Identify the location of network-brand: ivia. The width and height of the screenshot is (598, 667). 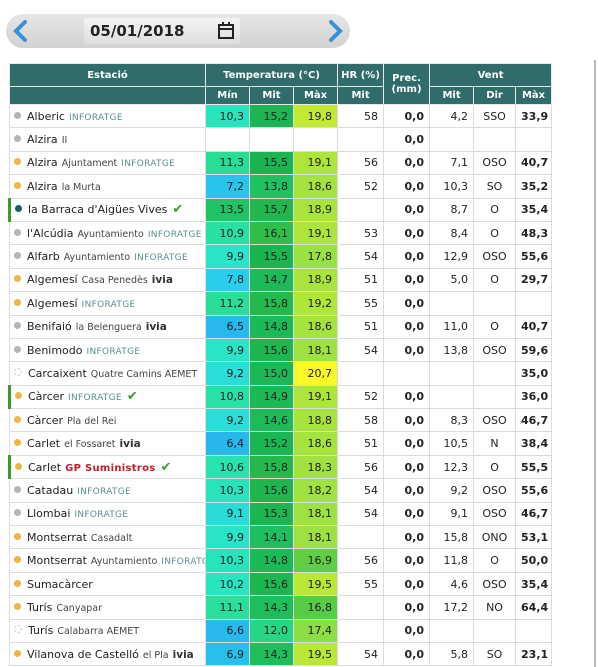
(183, 654).